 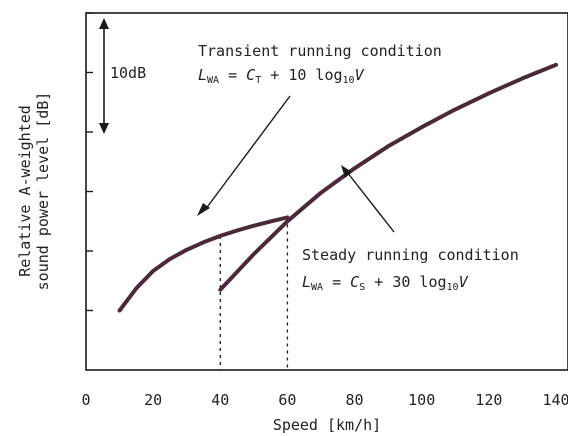 I want to click on transient-arrow-line, so click(x=247, y=153).